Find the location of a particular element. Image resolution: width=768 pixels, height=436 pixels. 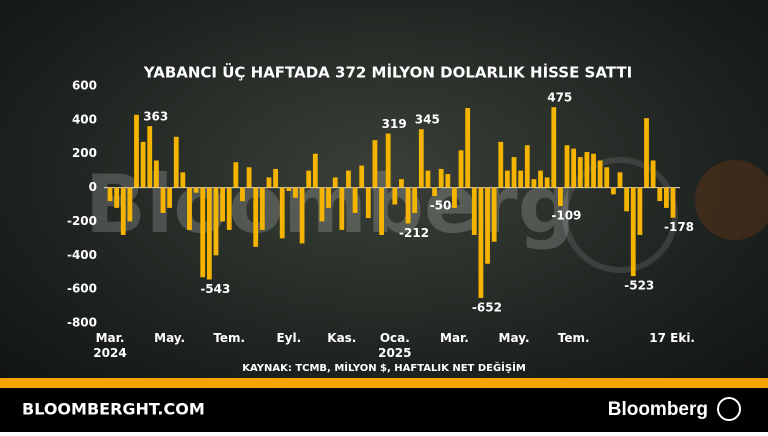

x-tick-label: Eyl. is located at coordinates (288, 338).